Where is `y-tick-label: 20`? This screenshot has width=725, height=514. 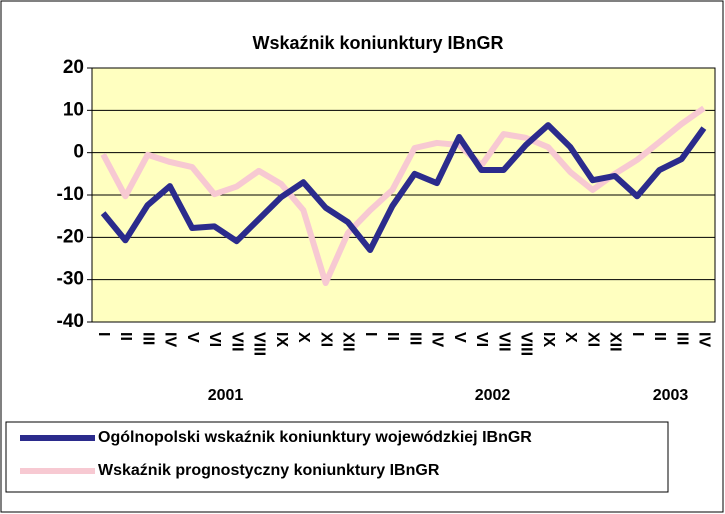
y-tick-label: 20 is located at coordinates (73, 67).